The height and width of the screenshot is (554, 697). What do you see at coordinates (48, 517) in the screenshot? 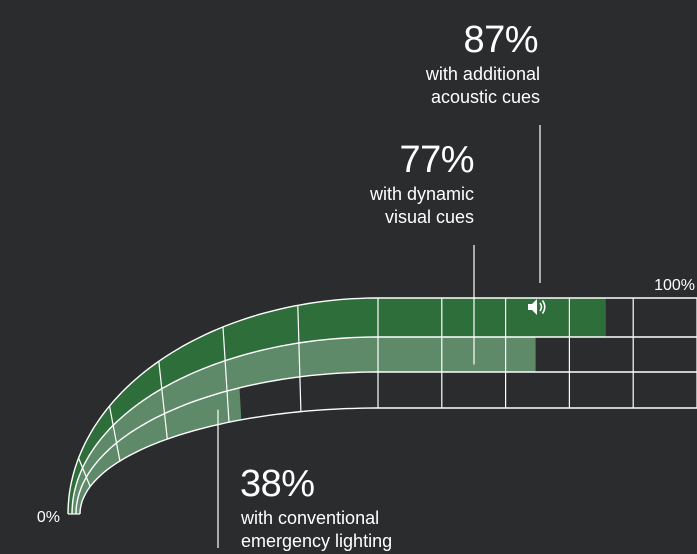
I see `scale-min-label: 0%` at bounding box center [48, 517].